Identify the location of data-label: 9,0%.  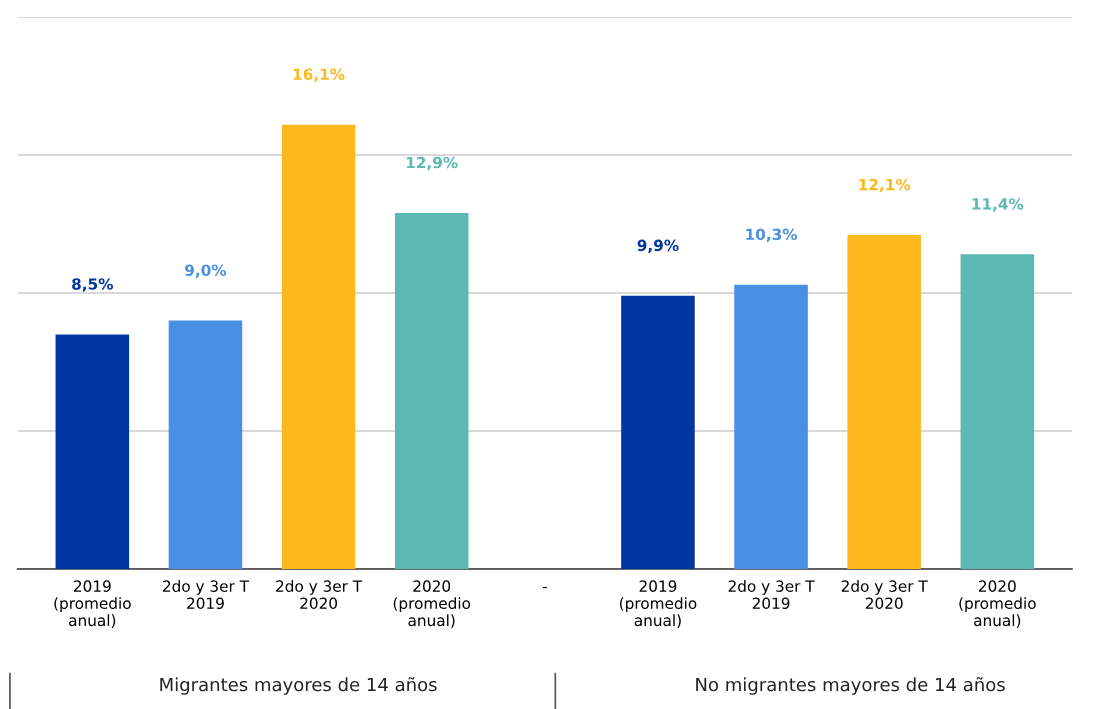
(206, 271).